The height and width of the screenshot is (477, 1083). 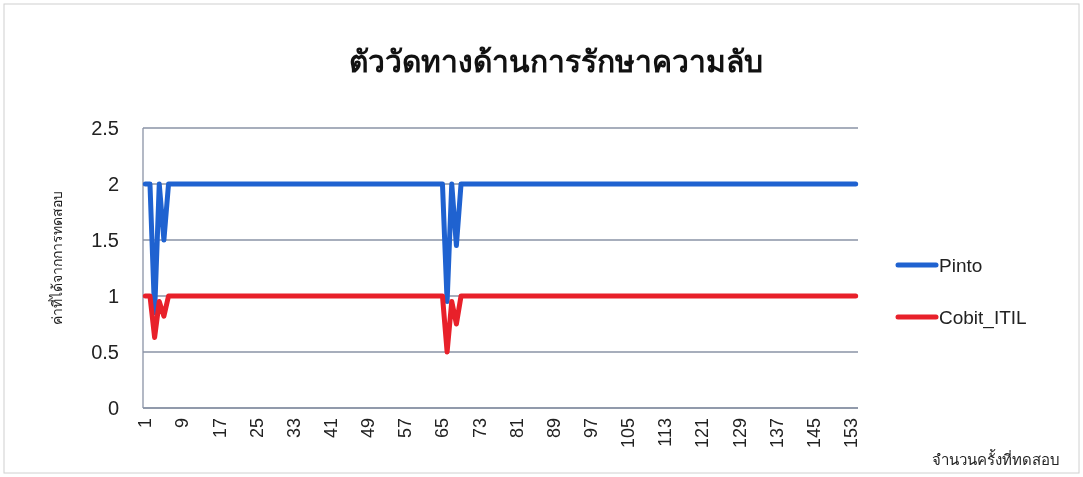 I want to click on x-tick-label: 81, so click(x=516, y=428).